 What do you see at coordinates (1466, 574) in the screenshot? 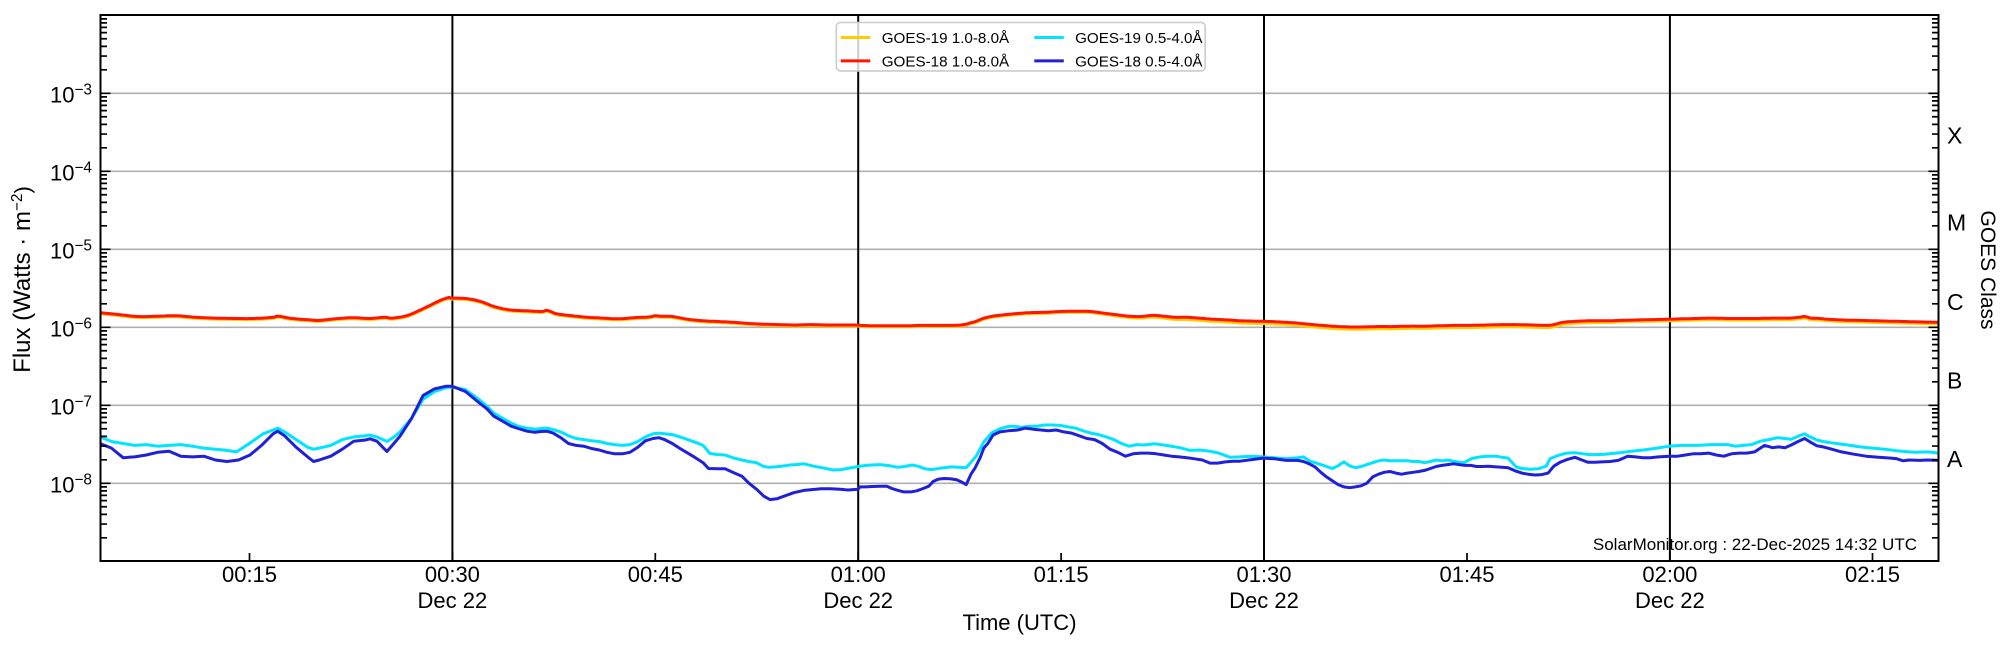
I see `svg-text: 01:45` at bounding box center [1466, 574].